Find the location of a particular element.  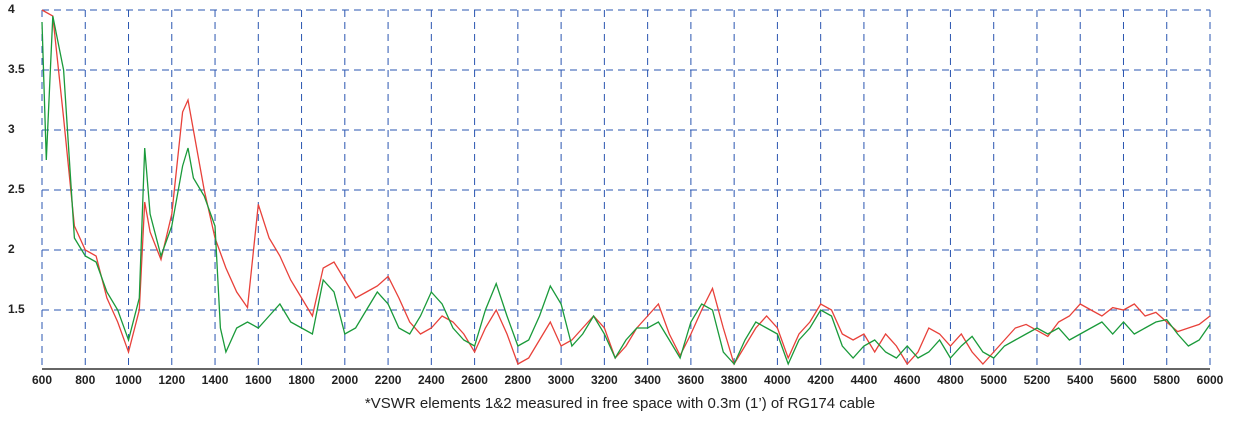

x-tick-label: 4400 is located at coordinates (864, 380).